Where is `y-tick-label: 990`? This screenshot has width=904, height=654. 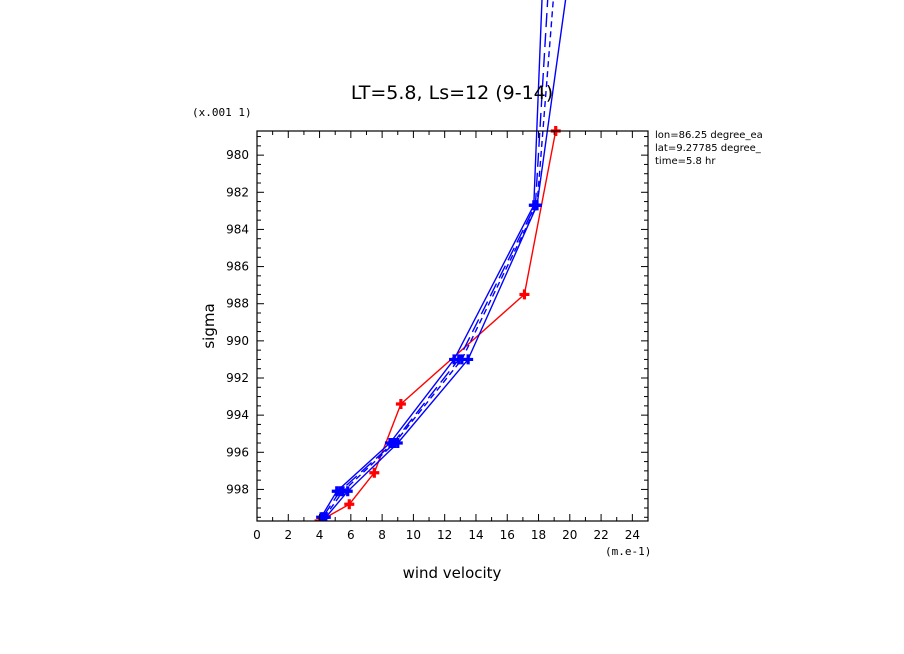 y-tick-label: 990 is located at coordinates (237, 341).